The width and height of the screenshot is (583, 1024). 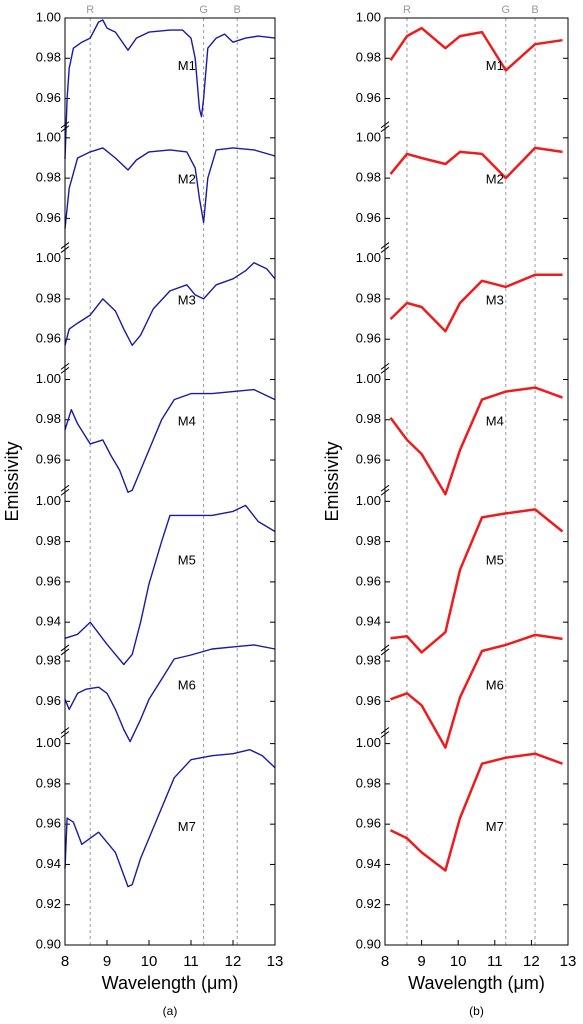 I want to click on x-axis-label: Wavelength (μm), so click(x=170, y=983).